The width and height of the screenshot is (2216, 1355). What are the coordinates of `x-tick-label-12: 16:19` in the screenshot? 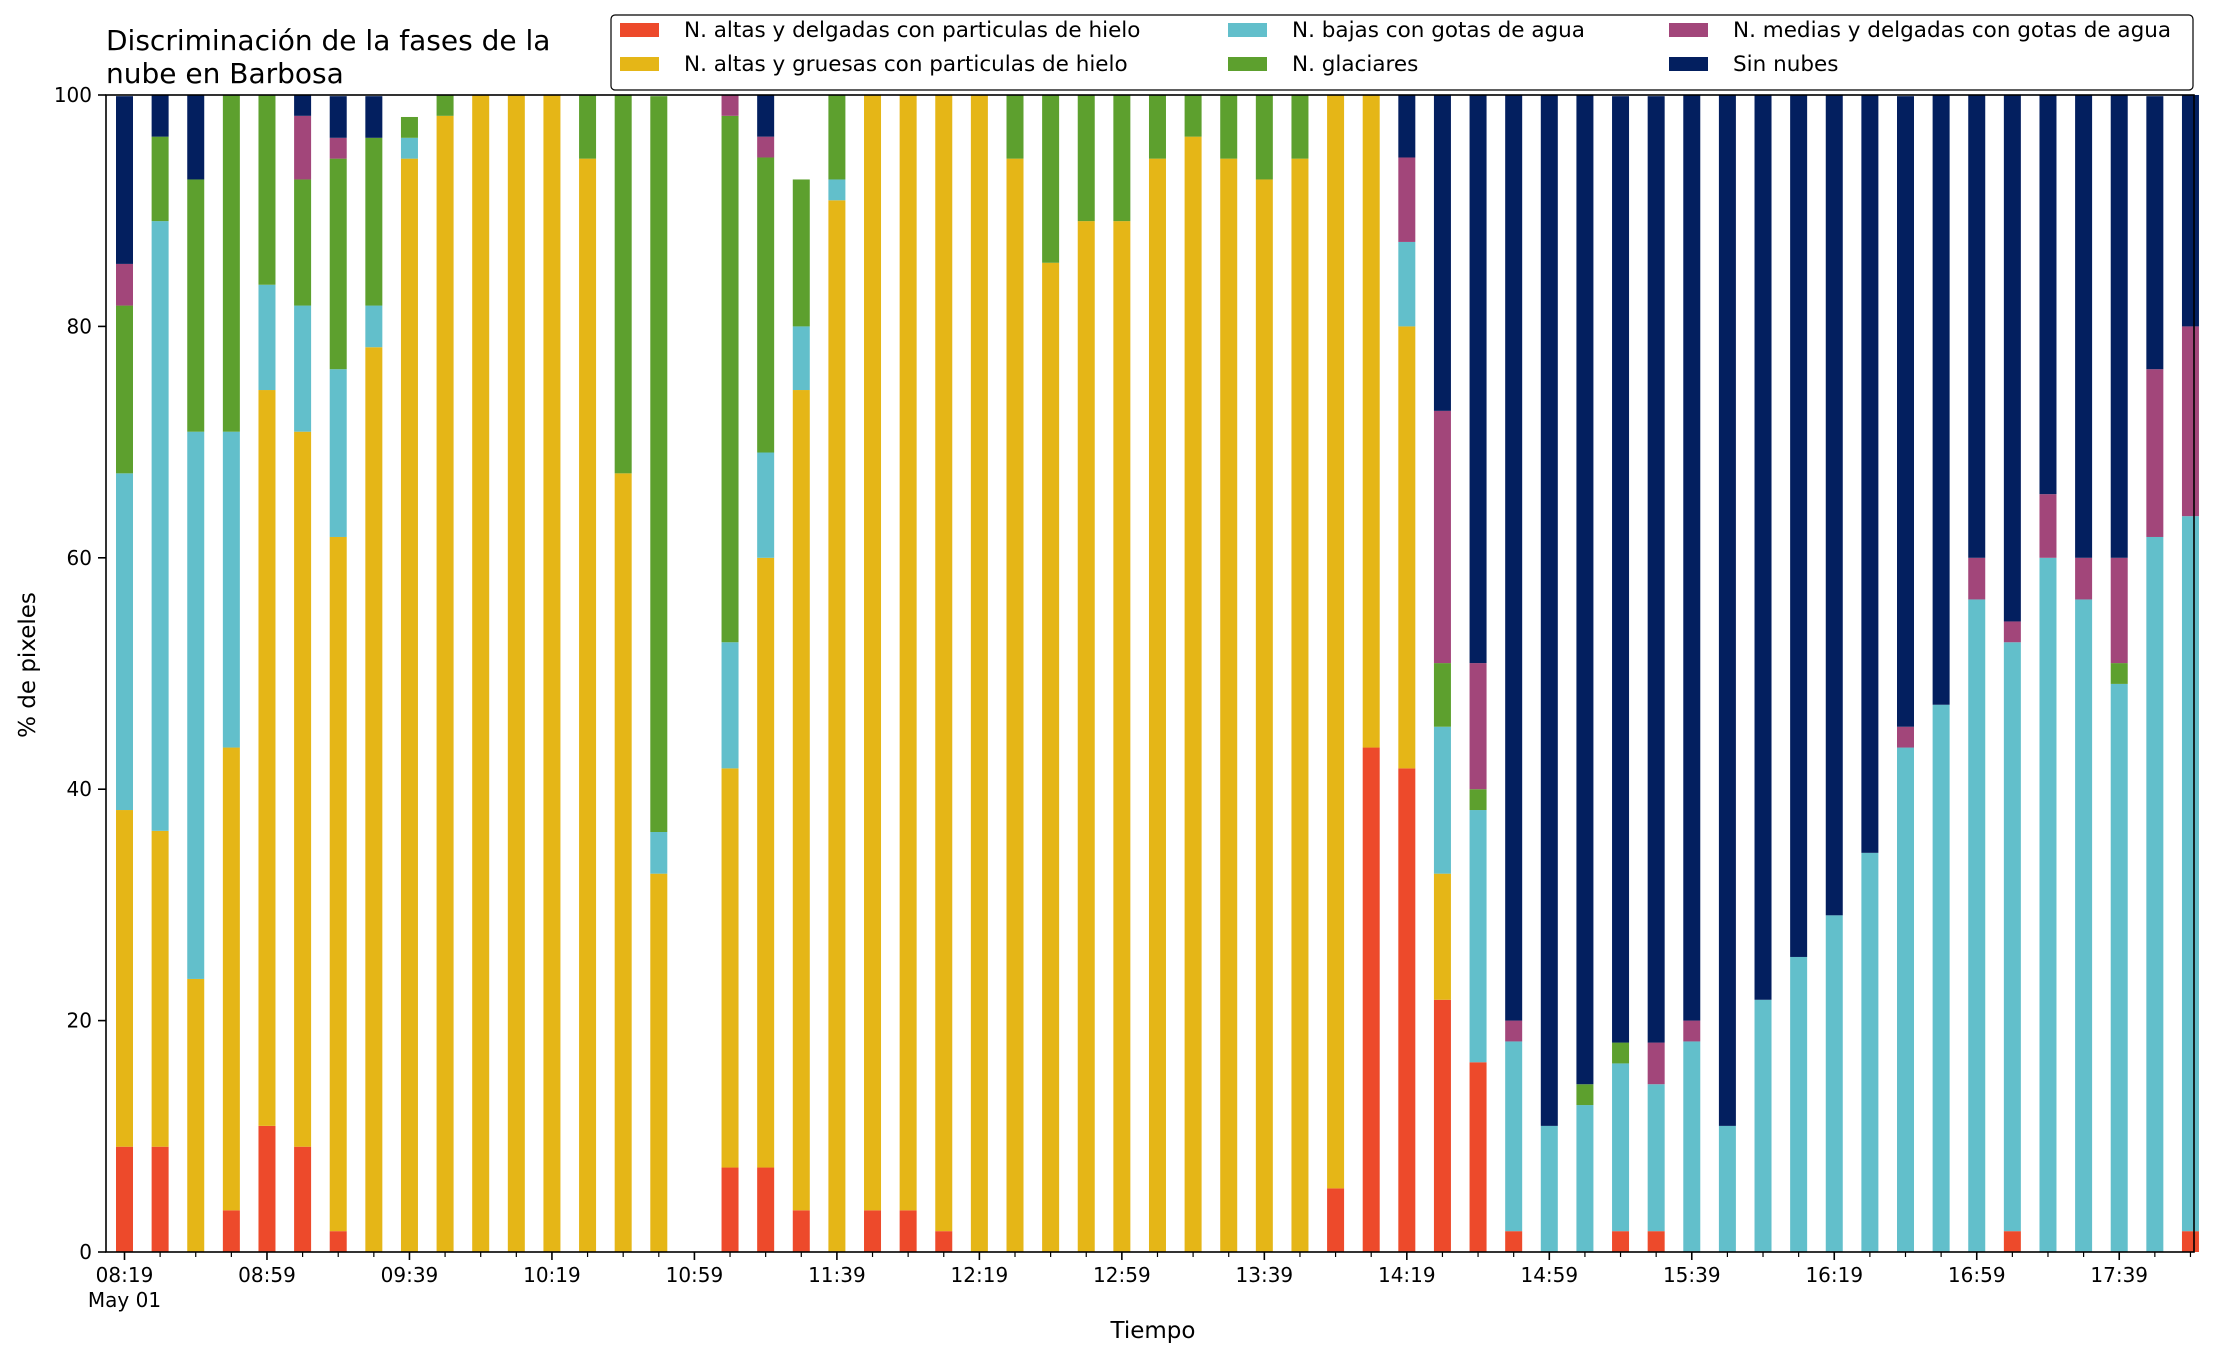 It's located at (1834, 1275).